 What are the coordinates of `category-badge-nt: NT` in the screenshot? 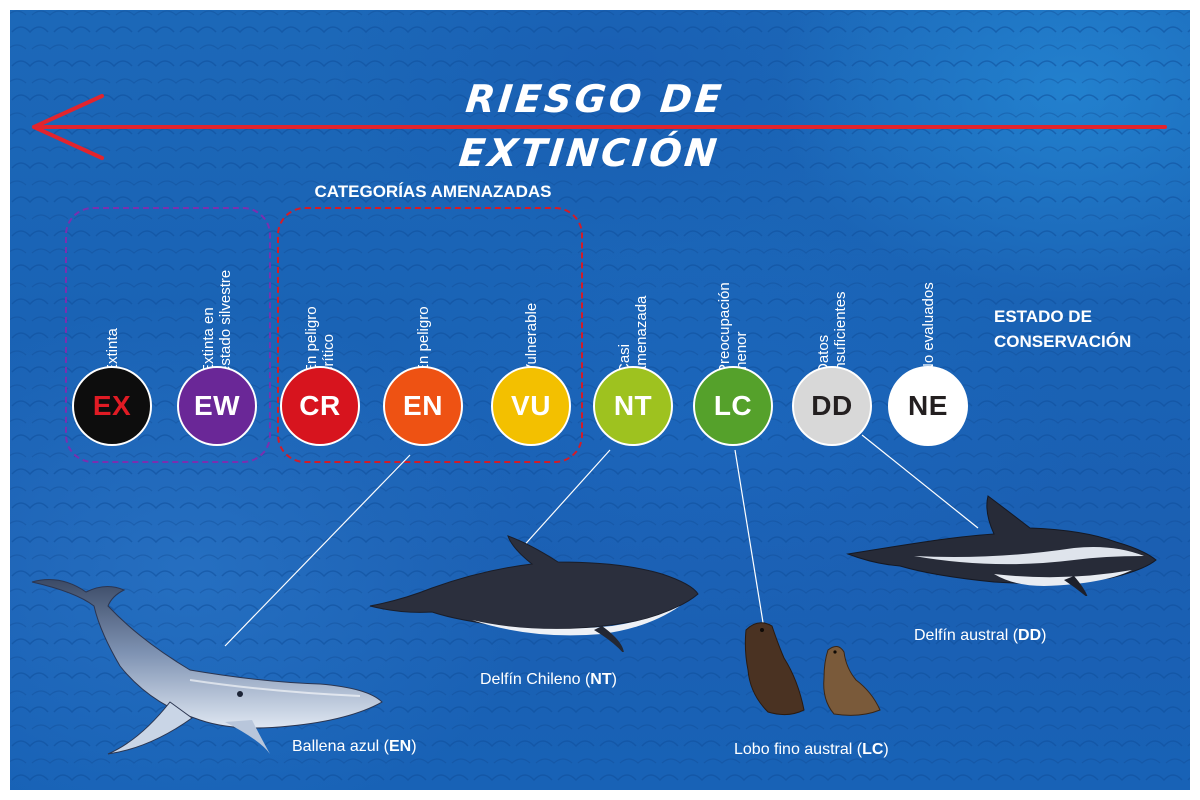 It's located at (633, 406).